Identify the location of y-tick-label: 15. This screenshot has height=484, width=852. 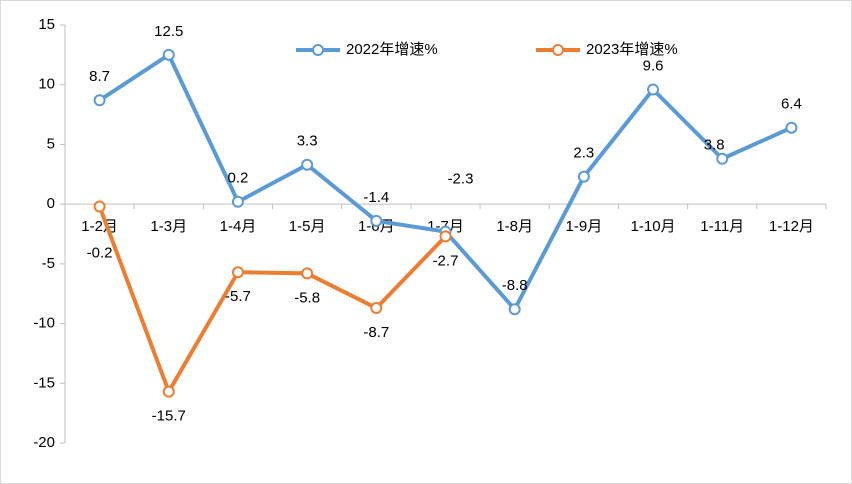
(46, 24).